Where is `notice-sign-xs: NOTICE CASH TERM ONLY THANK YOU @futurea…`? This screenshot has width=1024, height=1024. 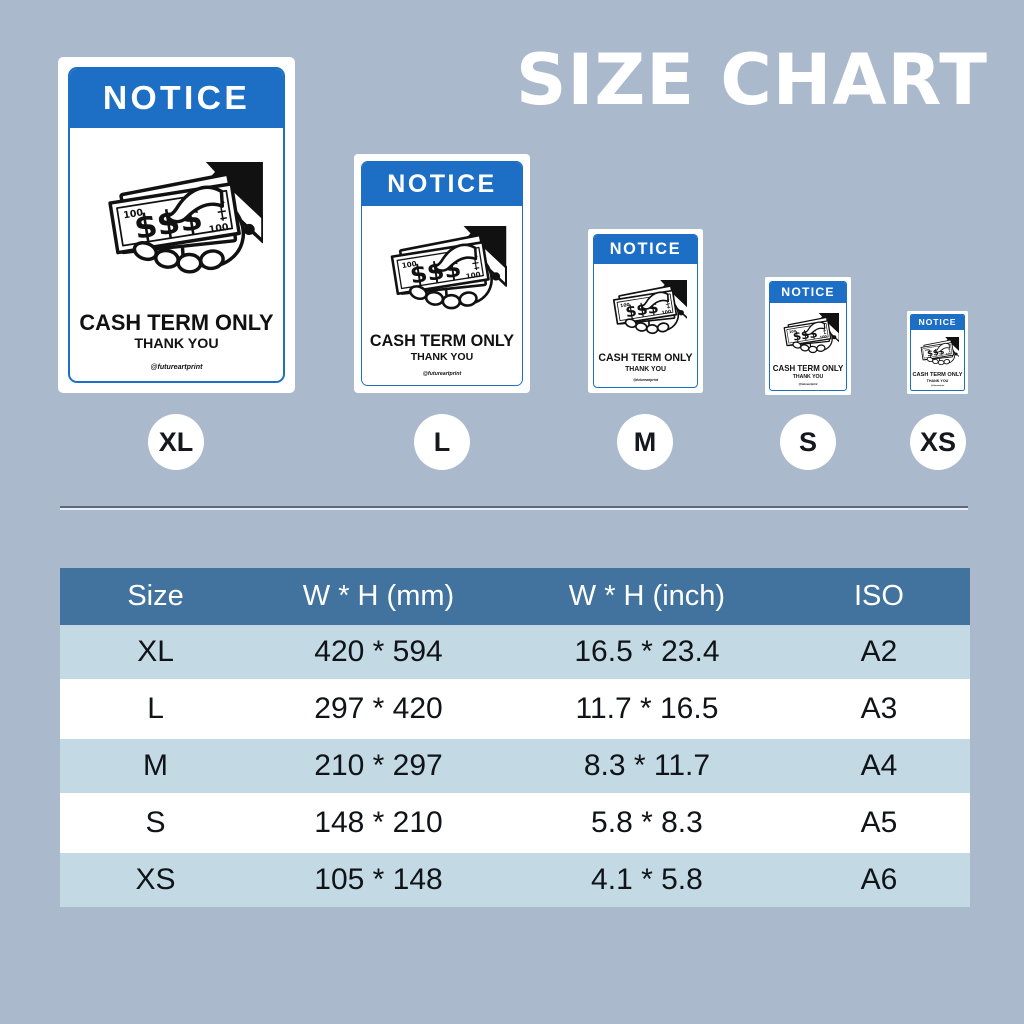
notice-sign-xs: NOTICE CASH TERM ONLY THANK YOU @futurea… is located at coordinates (937, 352).